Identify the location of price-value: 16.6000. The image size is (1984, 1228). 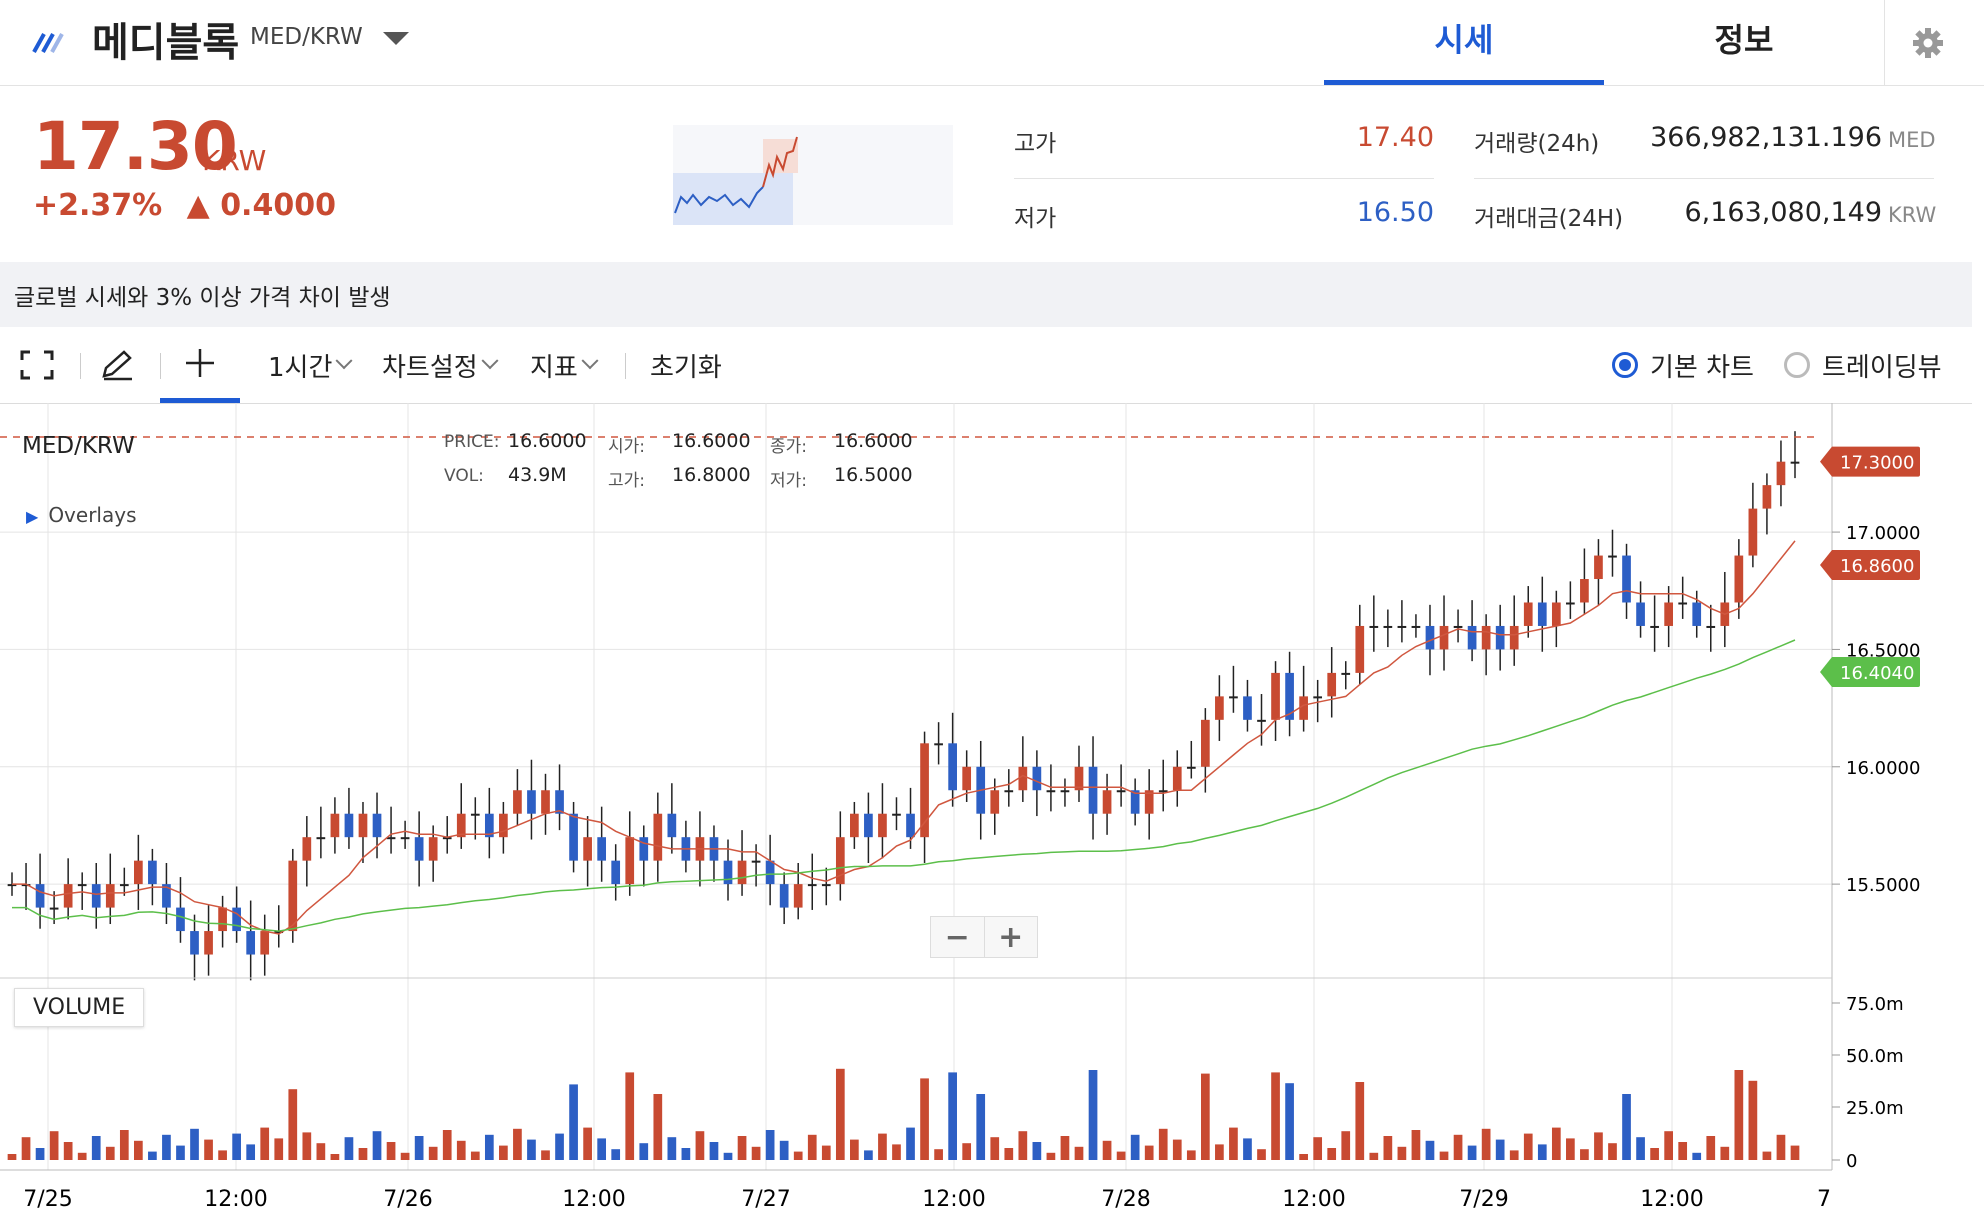
(547, 441).